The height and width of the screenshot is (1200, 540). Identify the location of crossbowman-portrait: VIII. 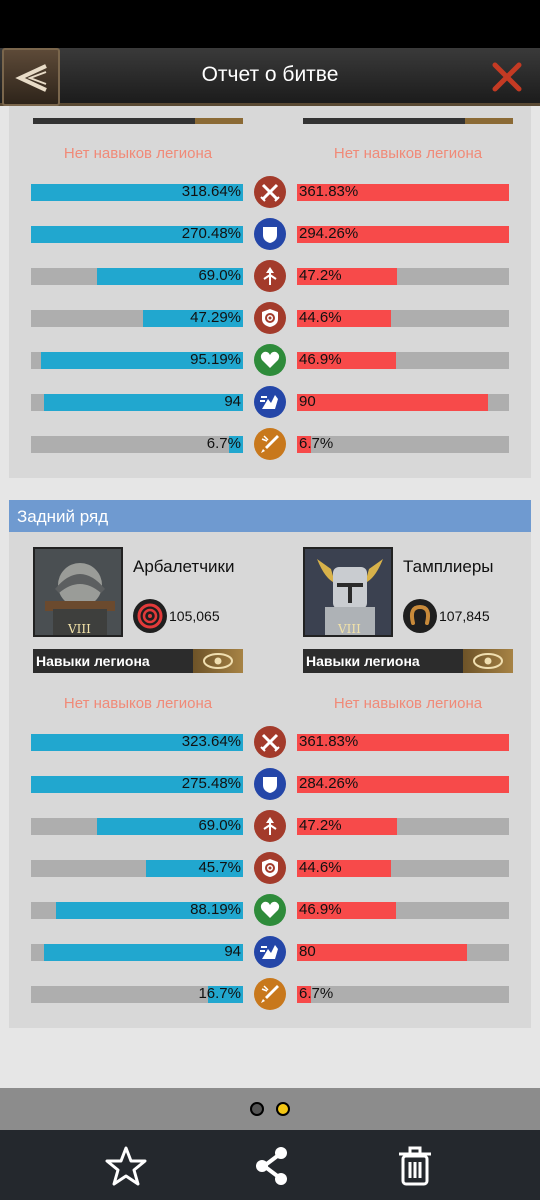
(78, 592).